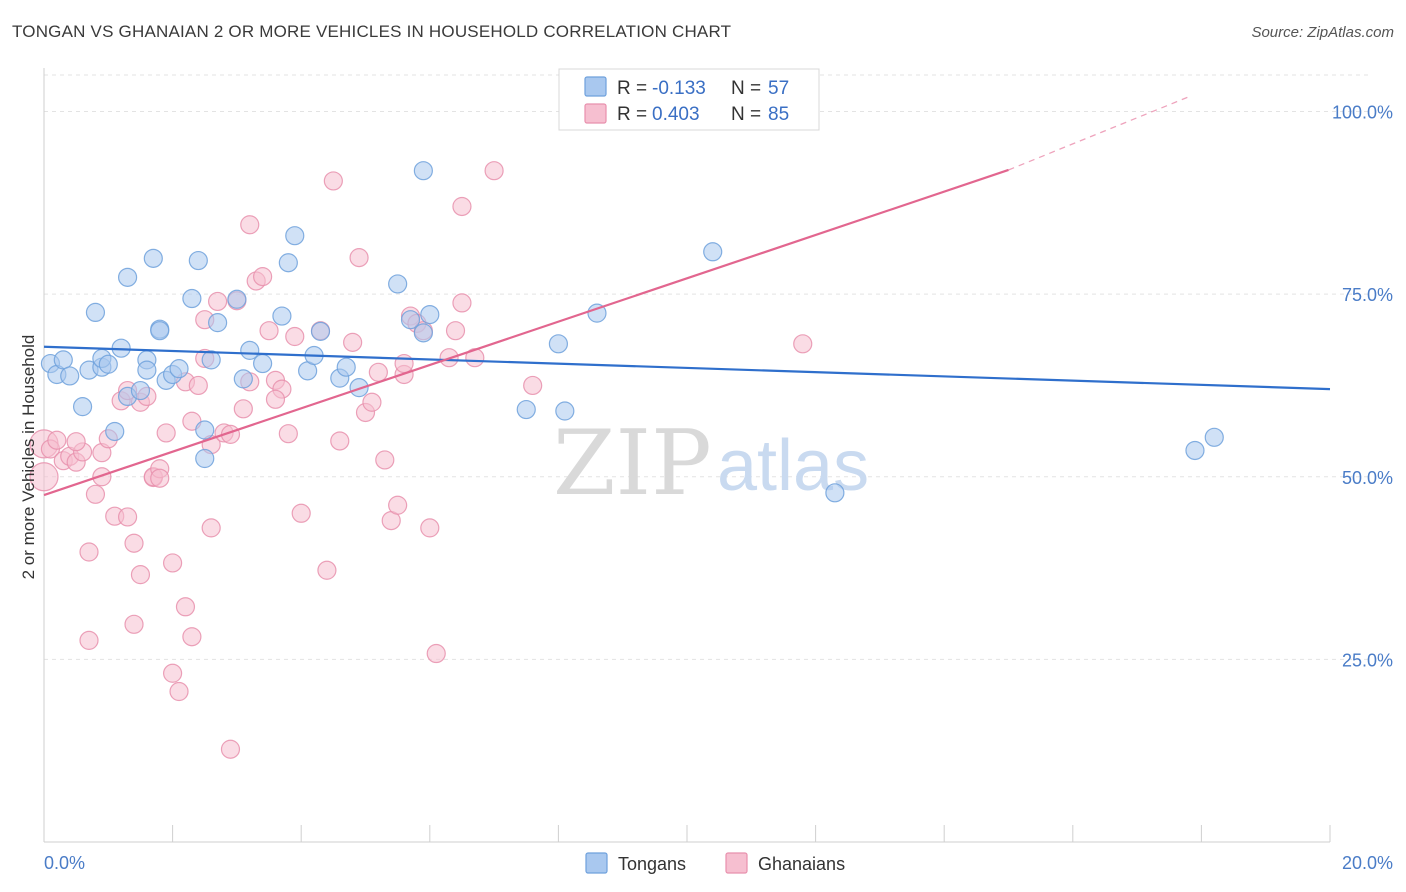  Describe the element at coordinates (679, 88) in the screenshot. I see `legend-r-value-1: -0.133` at that location.